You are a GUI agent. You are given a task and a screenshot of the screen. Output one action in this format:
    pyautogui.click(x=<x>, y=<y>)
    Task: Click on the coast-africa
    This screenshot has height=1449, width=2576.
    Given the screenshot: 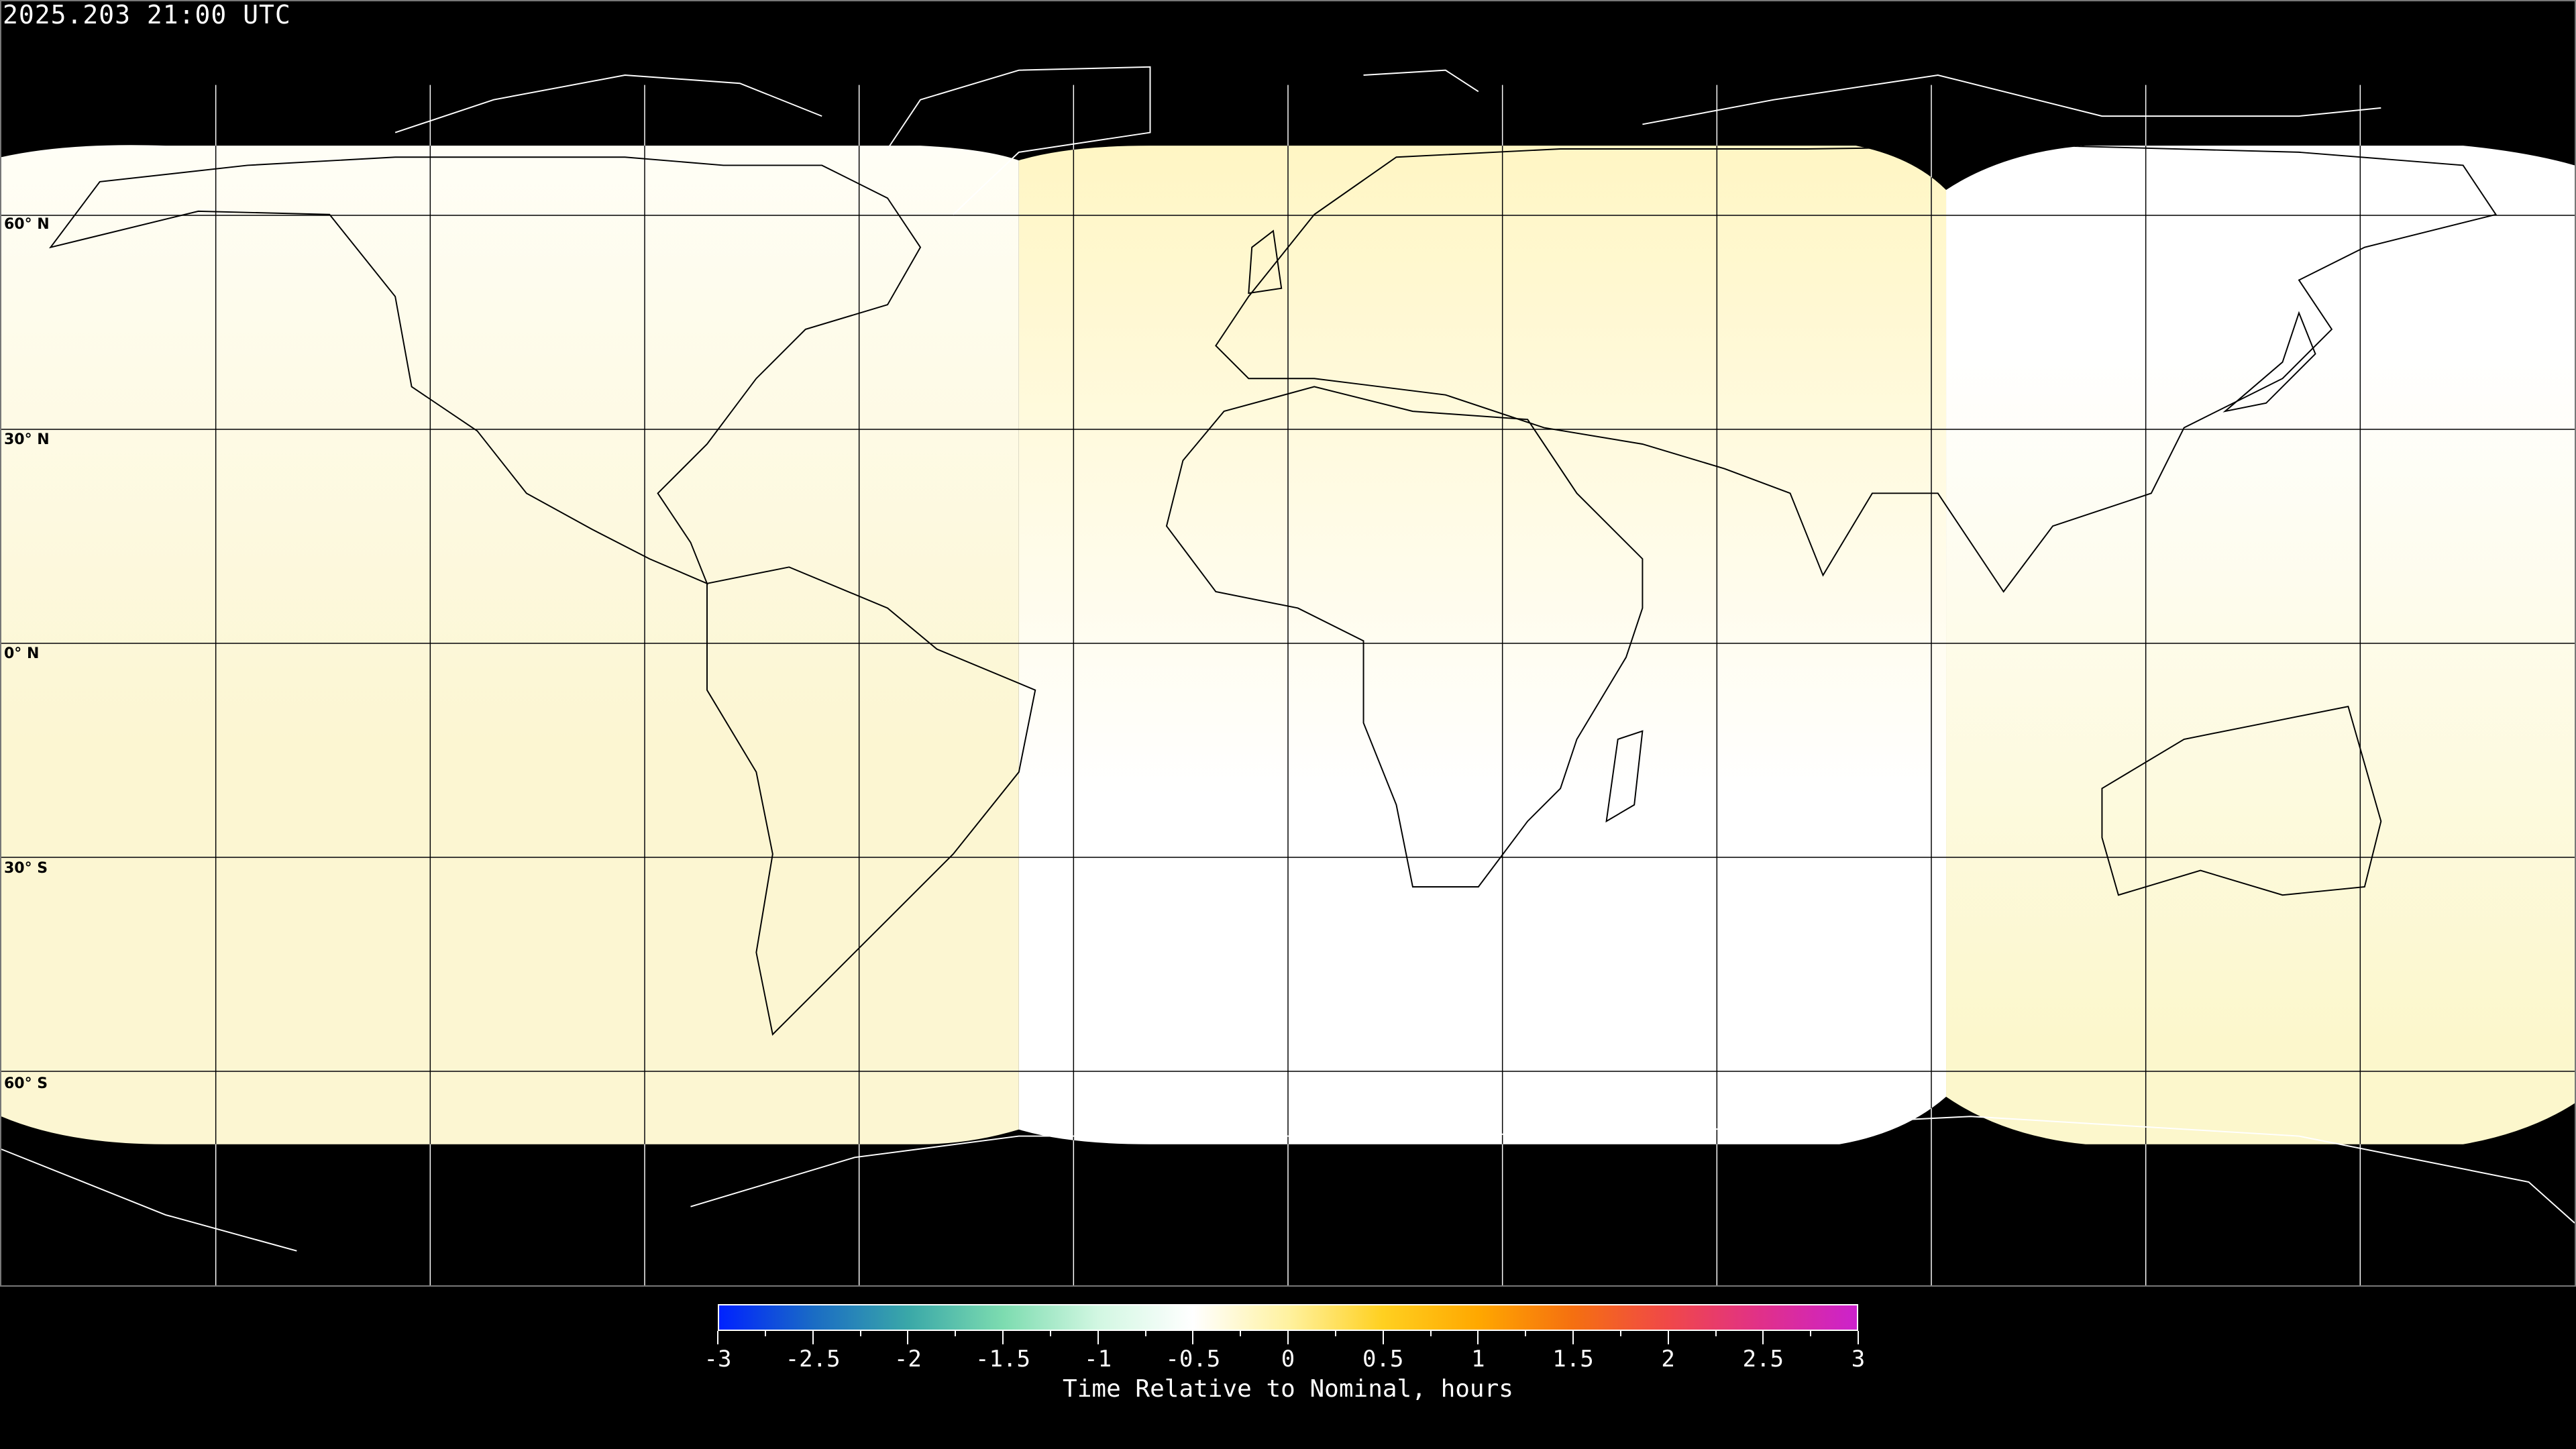 What is the action you would take?
    pyautogui.click(x=1404, y=637)
    